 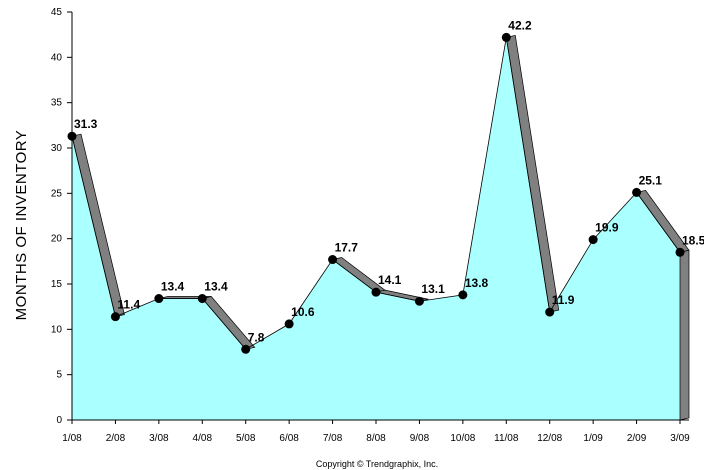 I want to click on data-label: 25.1, so click(x=651, y=180).